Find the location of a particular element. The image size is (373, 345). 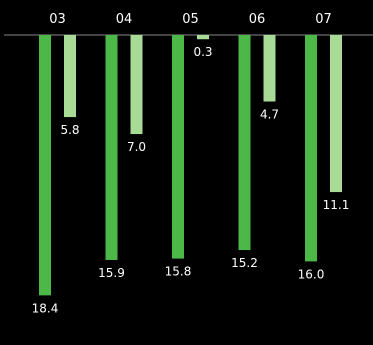

value-label-series1-07: 16.0 is located at coordinates (311, 274).